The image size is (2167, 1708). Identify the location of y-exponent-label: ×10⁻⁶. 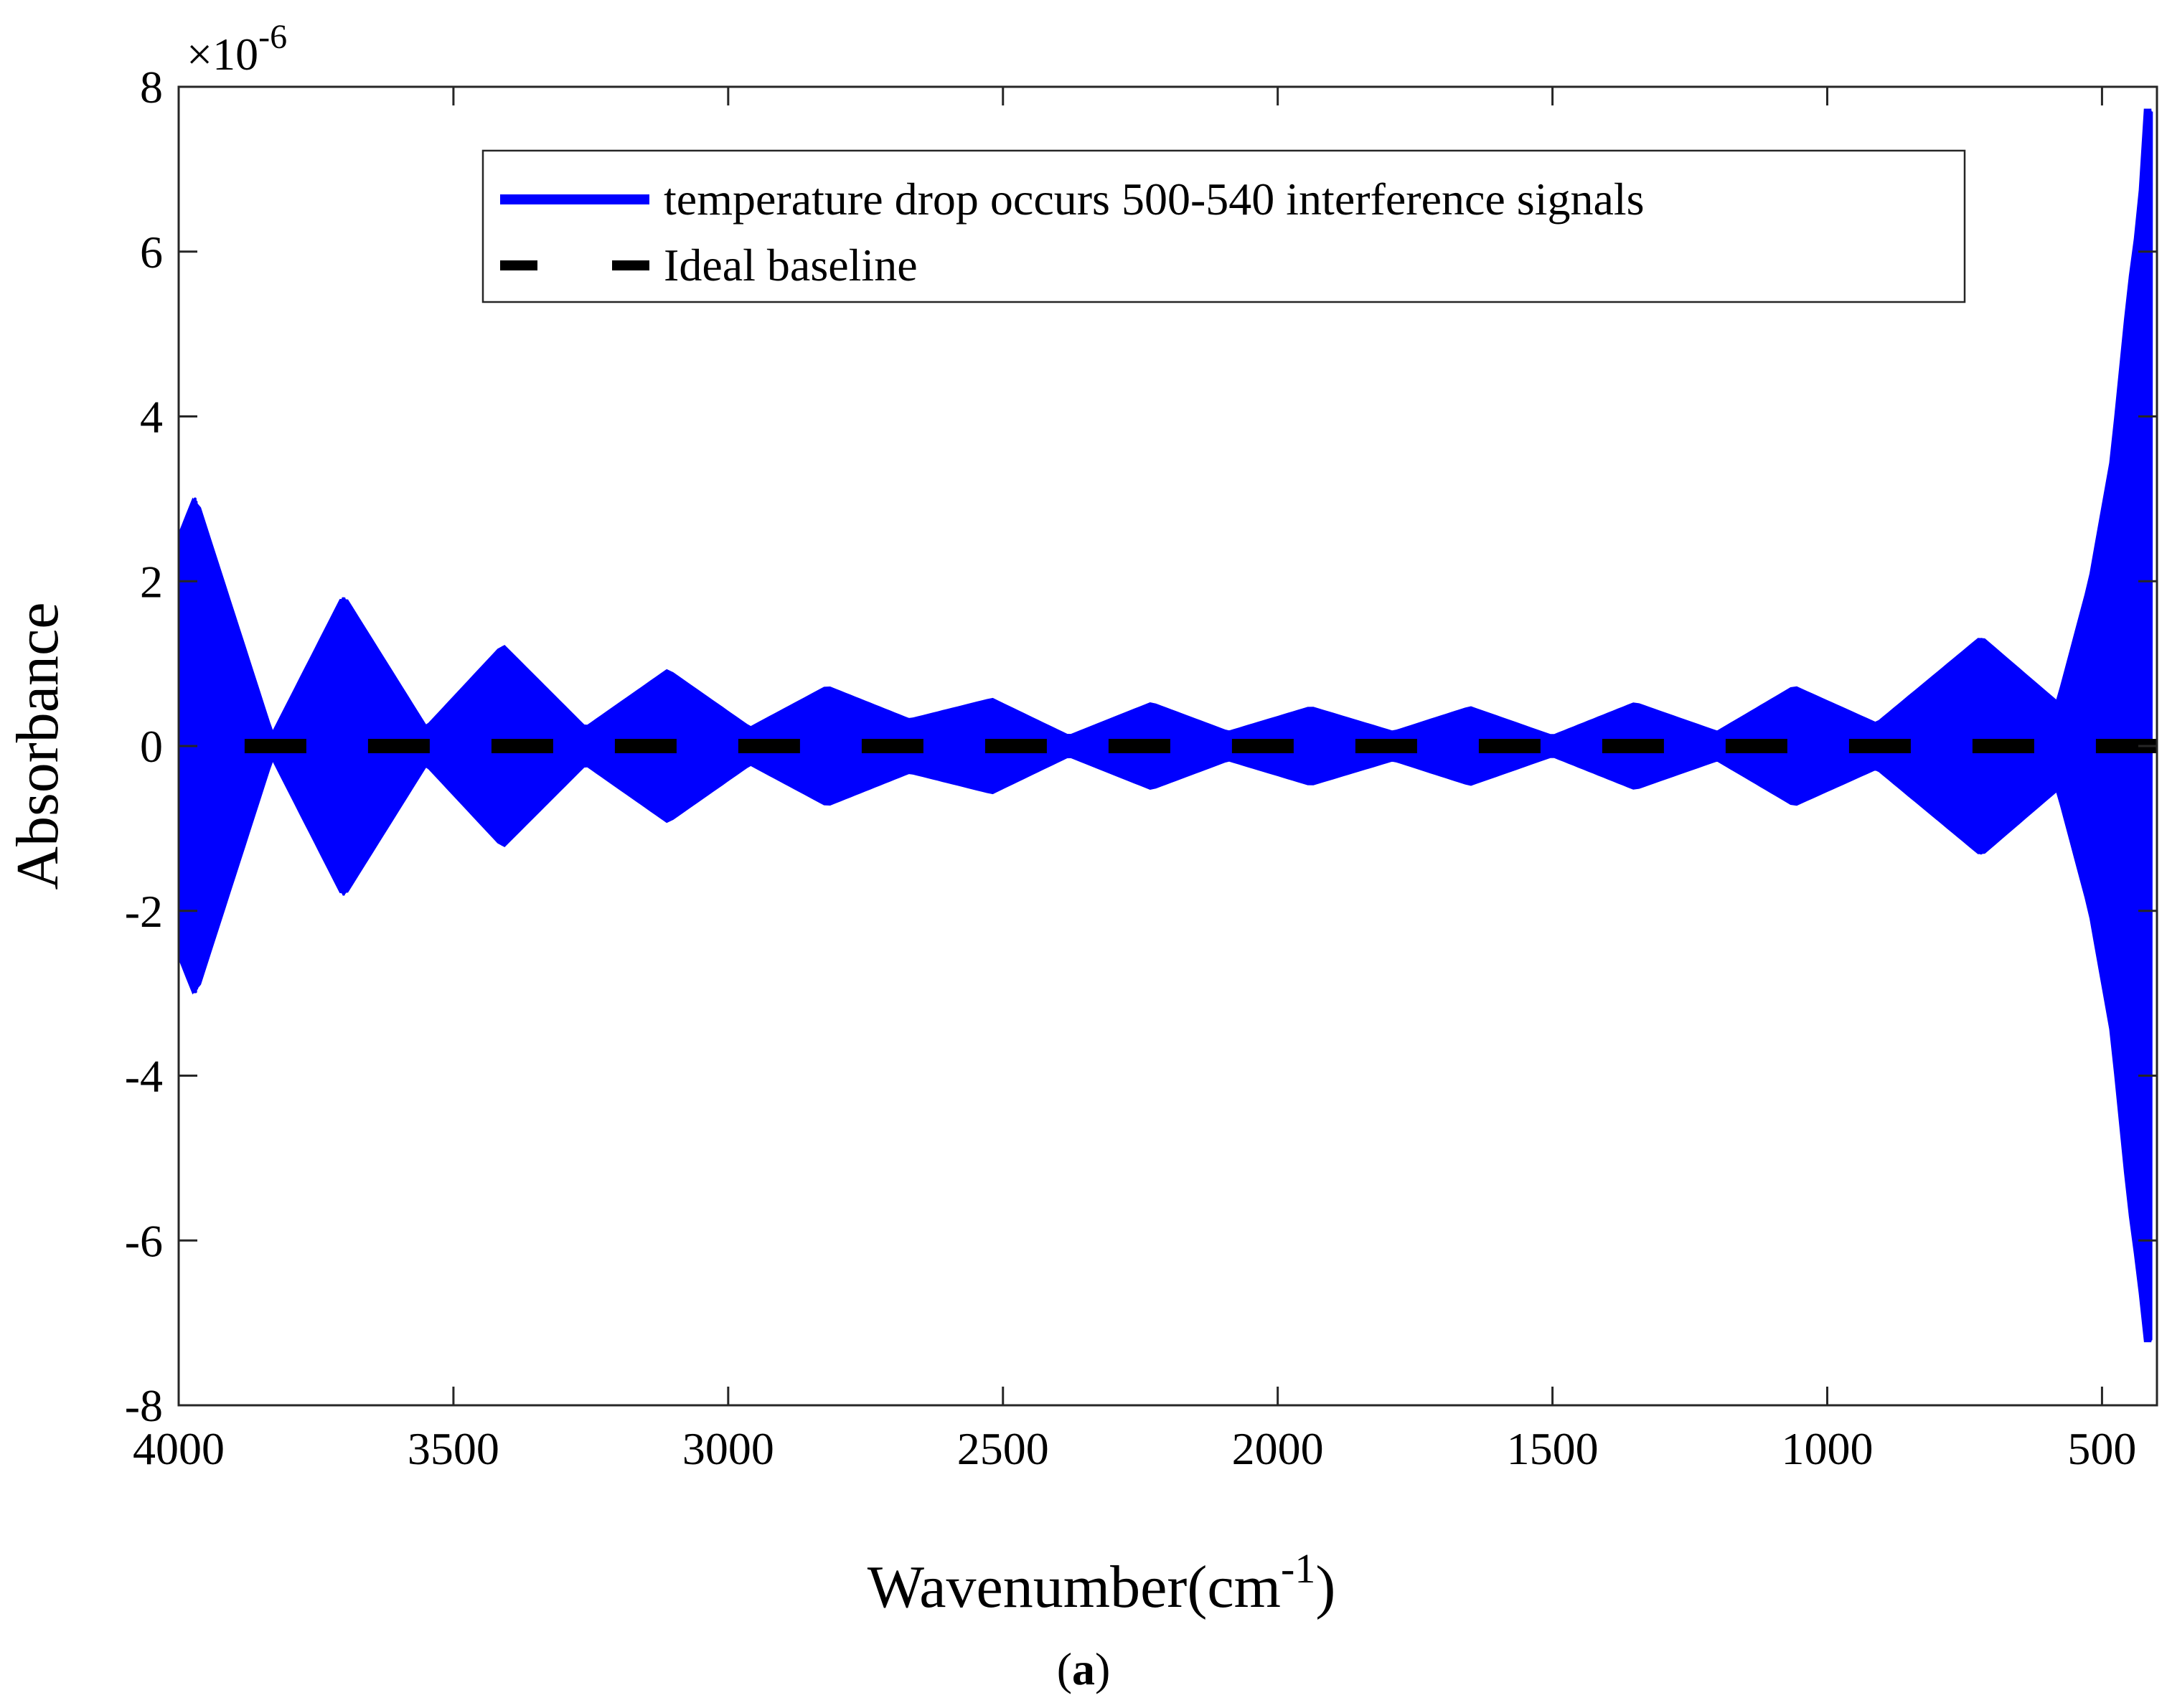
(237, 49).